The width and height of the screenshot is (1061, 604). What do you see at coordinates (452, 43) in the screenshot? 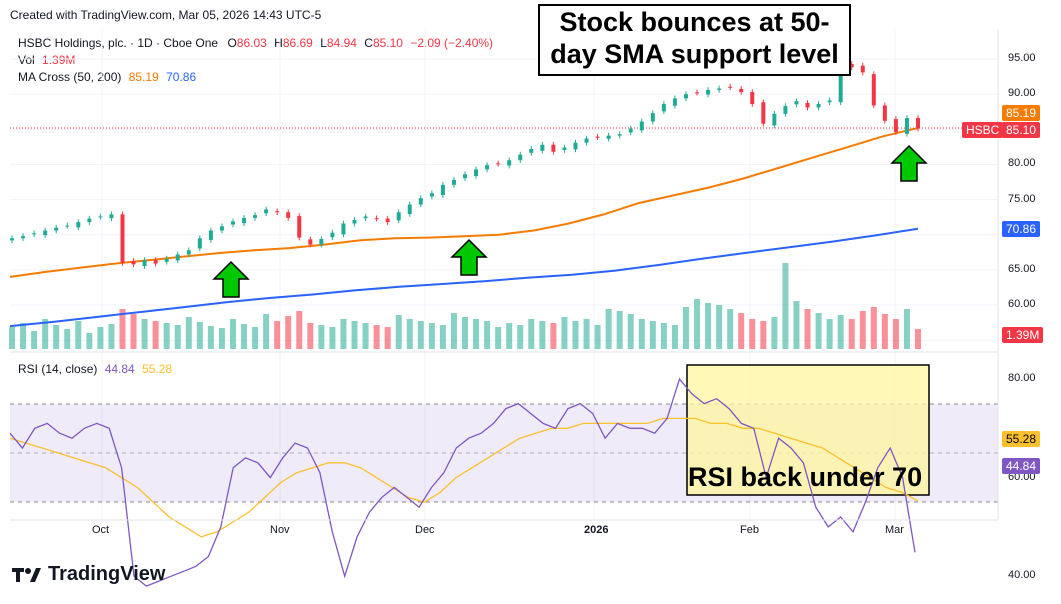
I see `change-value: −2.09 (−2.40%)` at bounding box center [452, 43].